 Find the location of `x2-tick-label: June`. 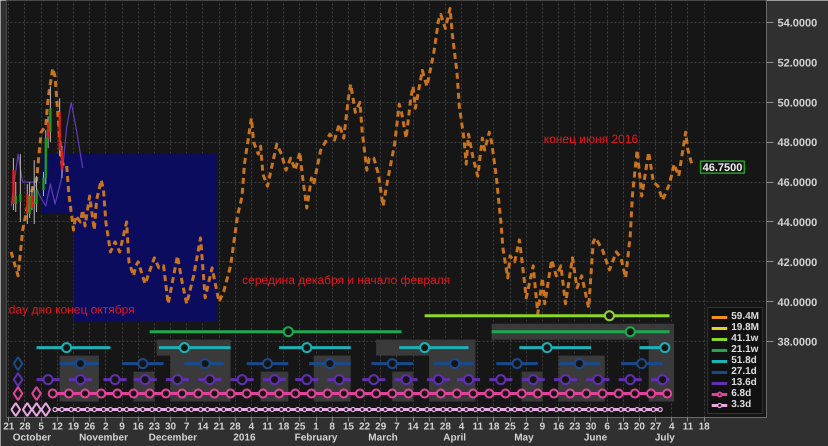

x2-tick-label: June is located at coordinates (596, 438).